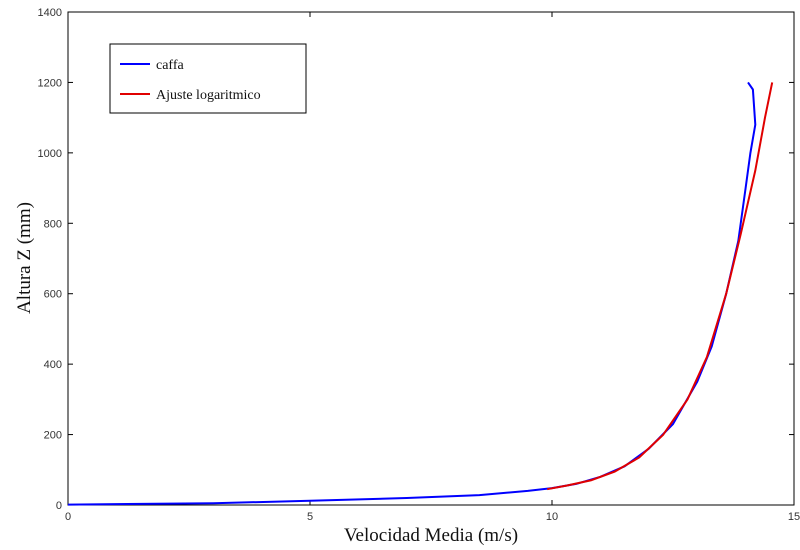 This screenshot has height=550, width=800. What do you see at coordinates (68, 517) in the screenshot?
I see `x-tick-label: 0` at bounding box center [68, 517].